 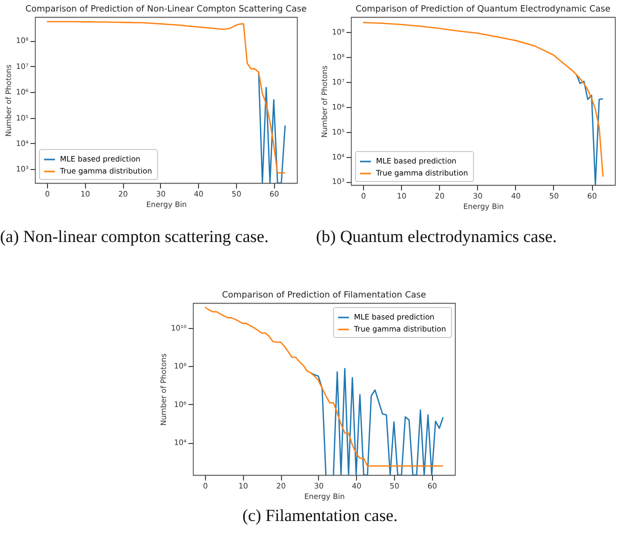 What do you see at coordinates (166, 9) in the screenshot?
I see `chart-title: Comparison of Prediction of Non-Linear Compton Scattering Case` at bounding box center [166, 9].